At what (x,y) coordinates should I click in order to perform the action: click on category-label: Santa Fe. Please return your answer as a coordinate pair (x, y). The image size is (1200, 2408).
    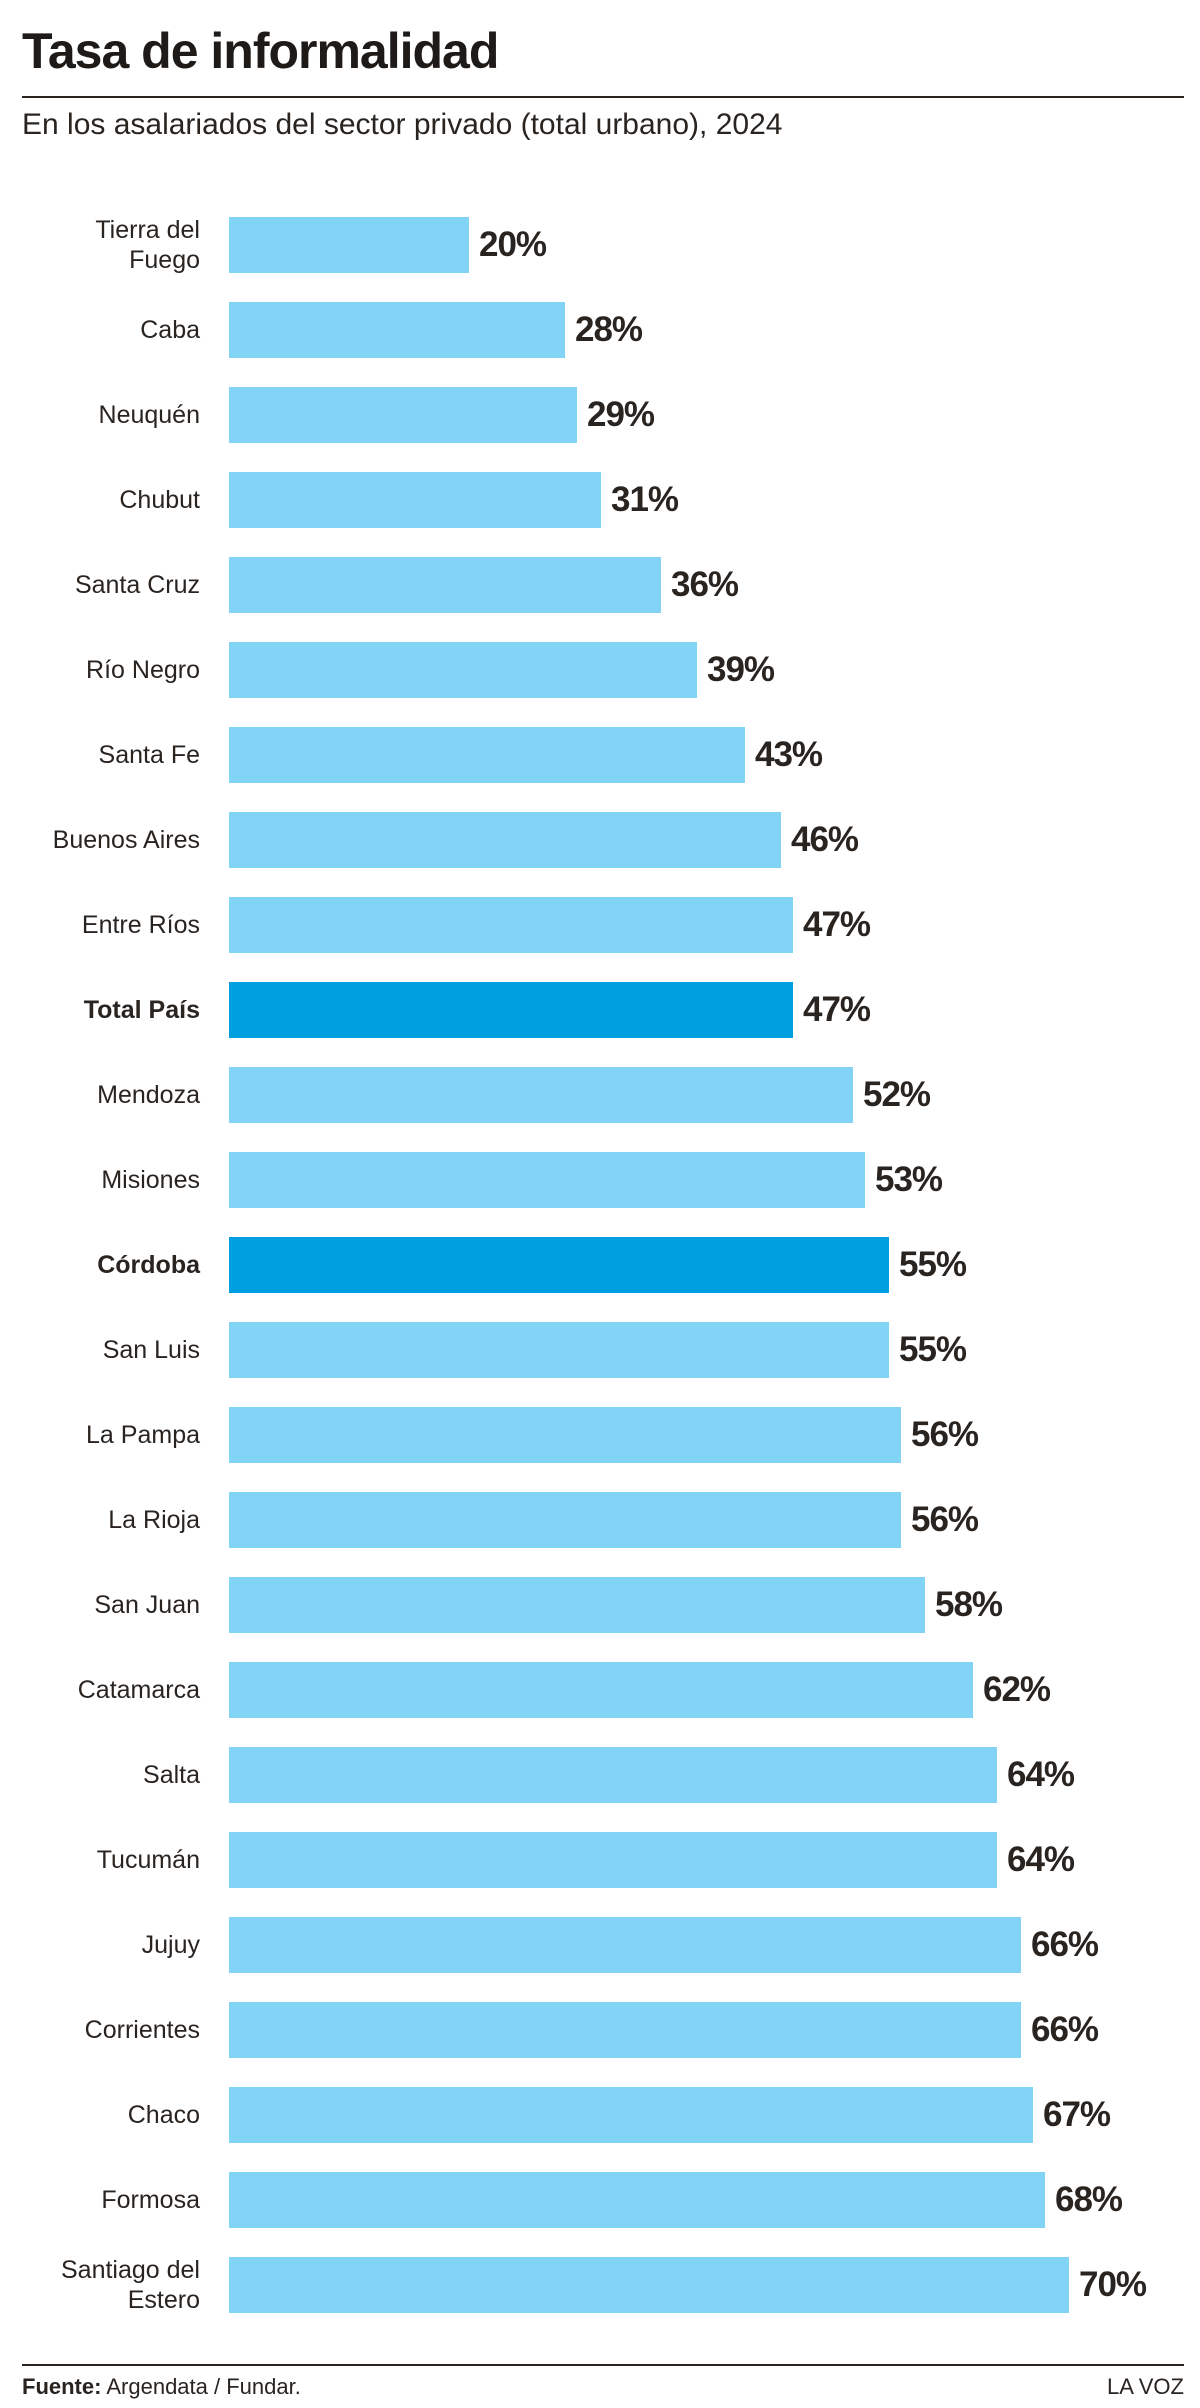
    Looking at the image, I should click on (149, 755).